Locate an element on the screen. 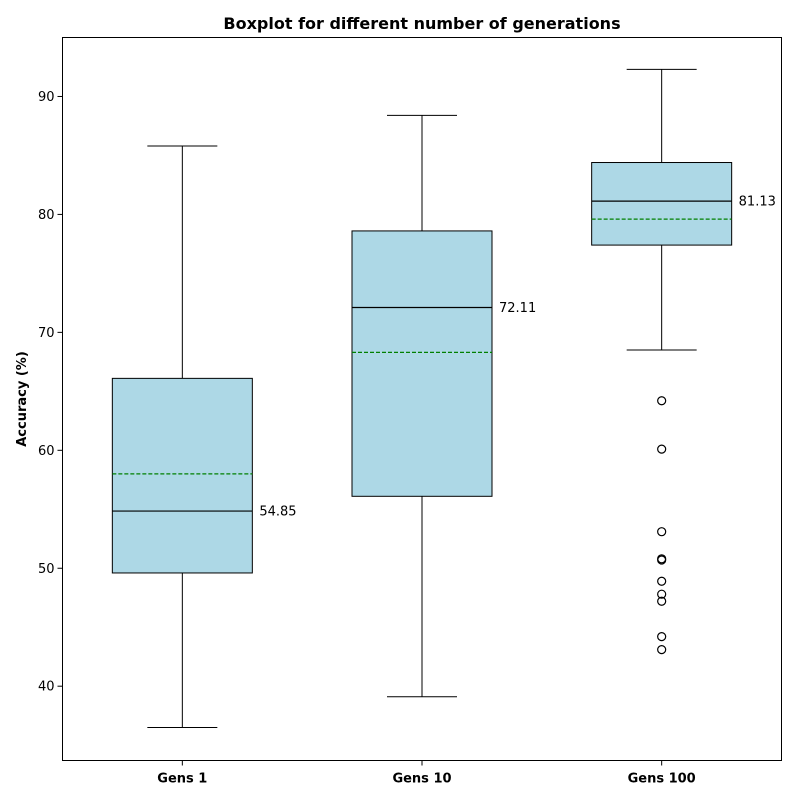 The height and width of the screenshot is (805, 800). y-tick-label: 40 is located at coordinates (46, 687).